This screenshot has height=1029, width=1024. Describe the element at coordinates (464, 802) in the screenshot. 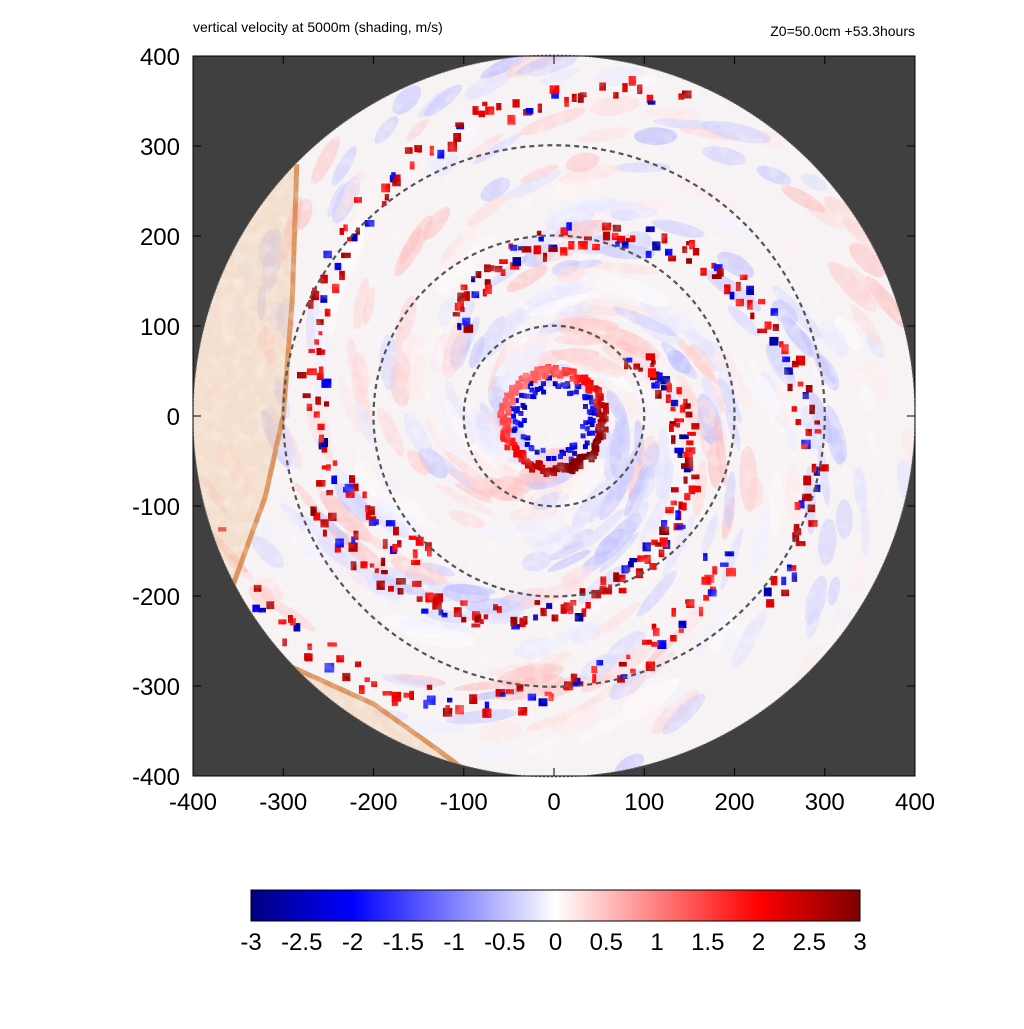

I see `x-tick-label: -100` at that location.